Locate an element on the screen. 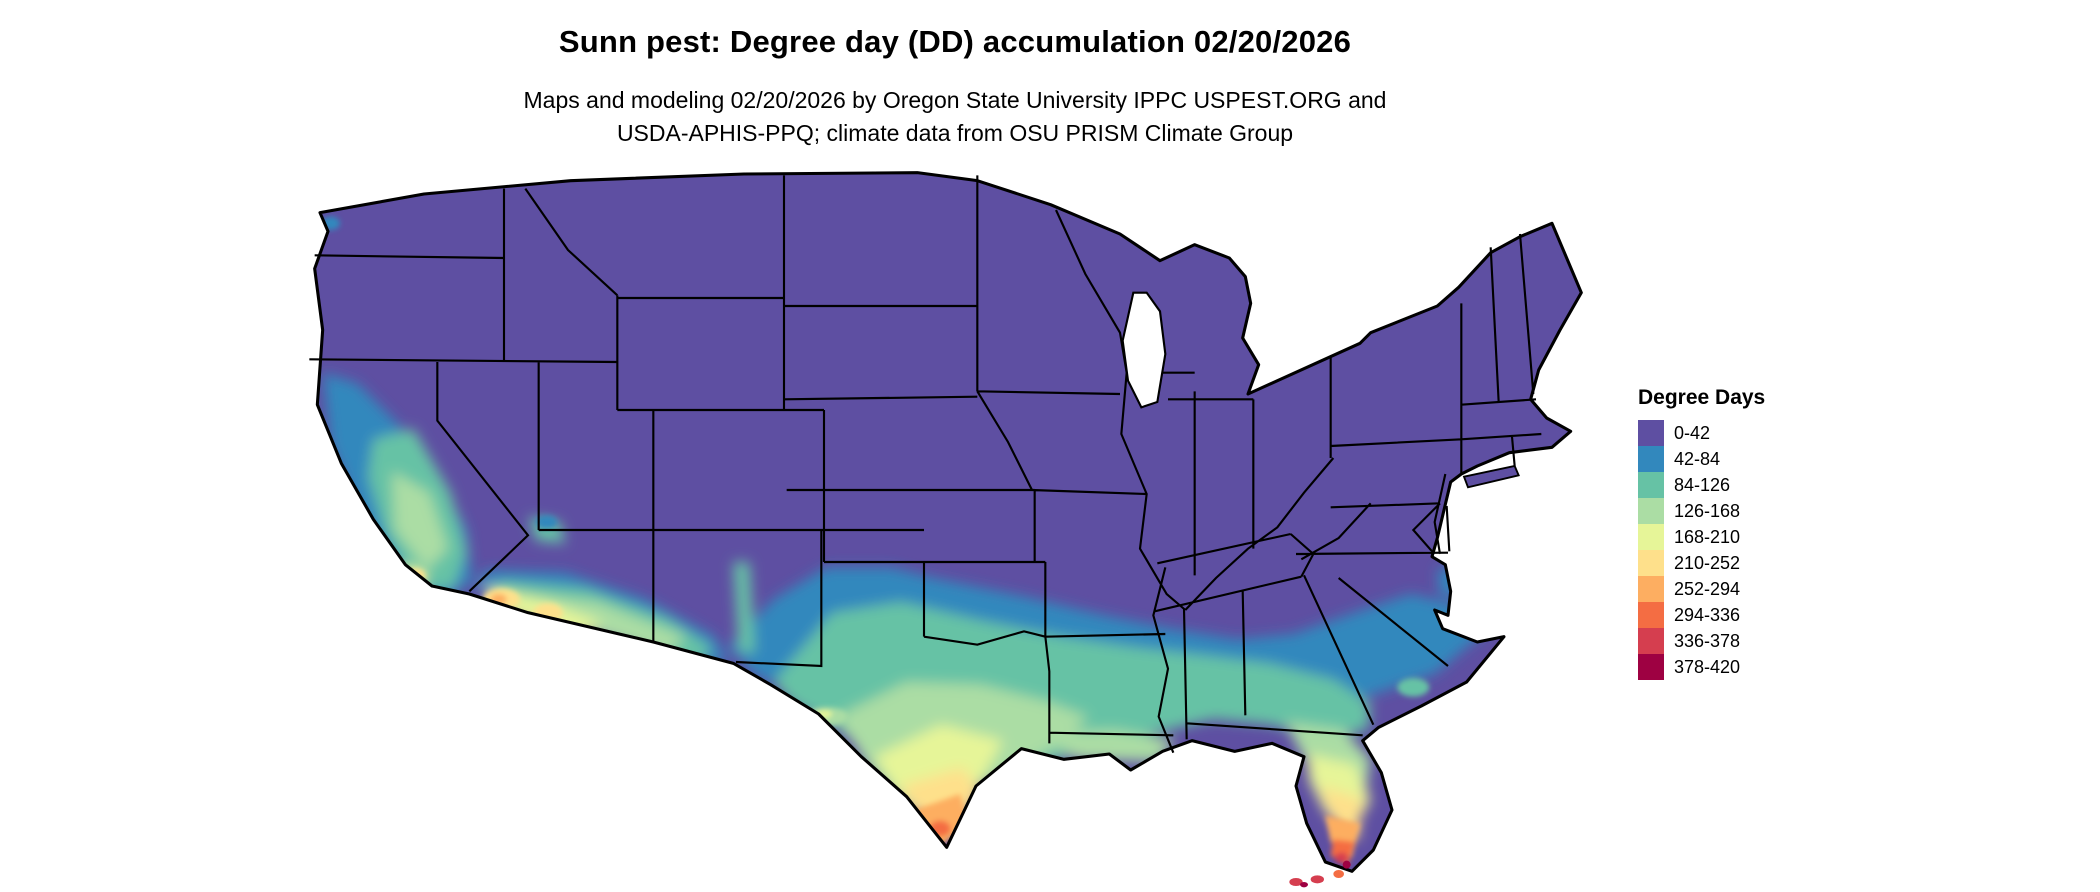 The width and height of the screenshot is (2100, 892). legend-item: 210-252 is located at coordinates (1701, 563).